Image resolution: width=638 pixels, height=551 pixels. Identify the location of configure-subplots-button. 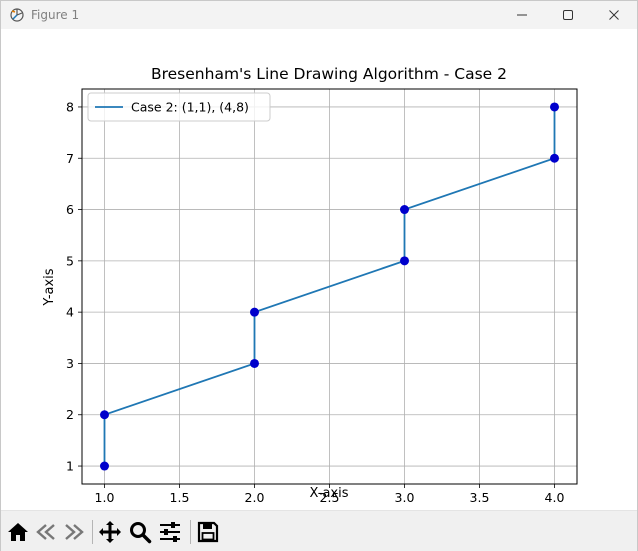
(170, 532).